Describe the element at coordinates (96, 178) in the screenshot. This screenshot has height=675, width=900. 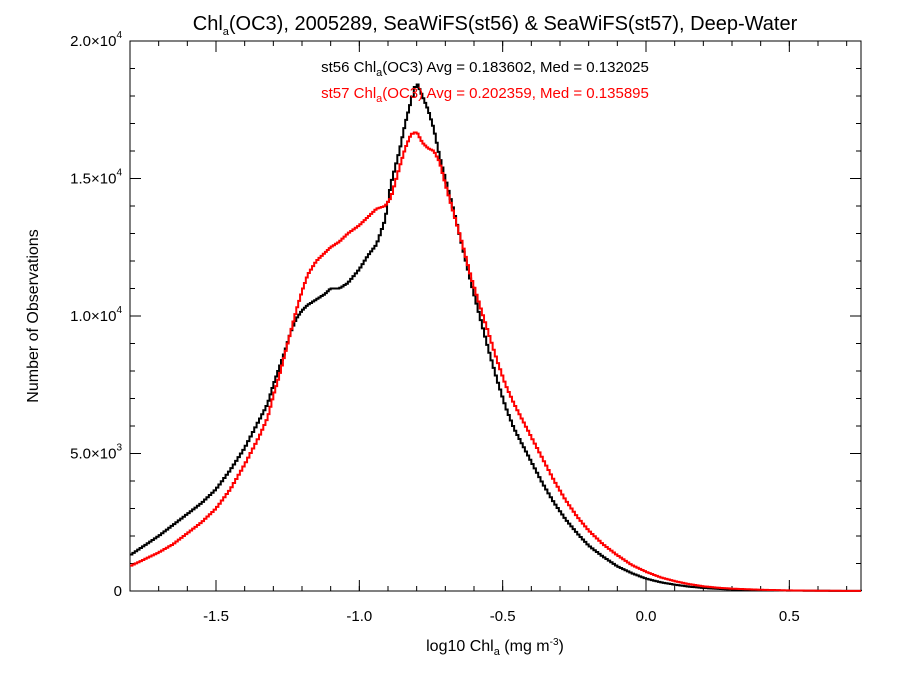
I see `y-tick-label: 1.5×10⁴` at that location.